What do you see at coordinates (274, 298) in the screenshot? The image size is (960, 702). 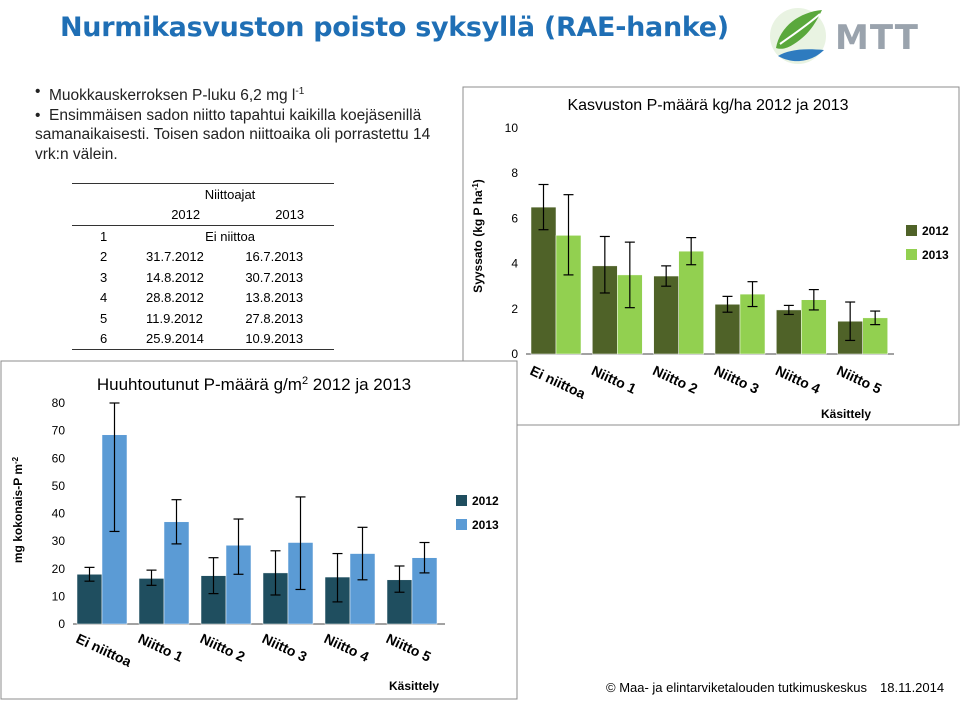 I see `row-date-2013: 13.8.2013` at bounding box center [274, 298].